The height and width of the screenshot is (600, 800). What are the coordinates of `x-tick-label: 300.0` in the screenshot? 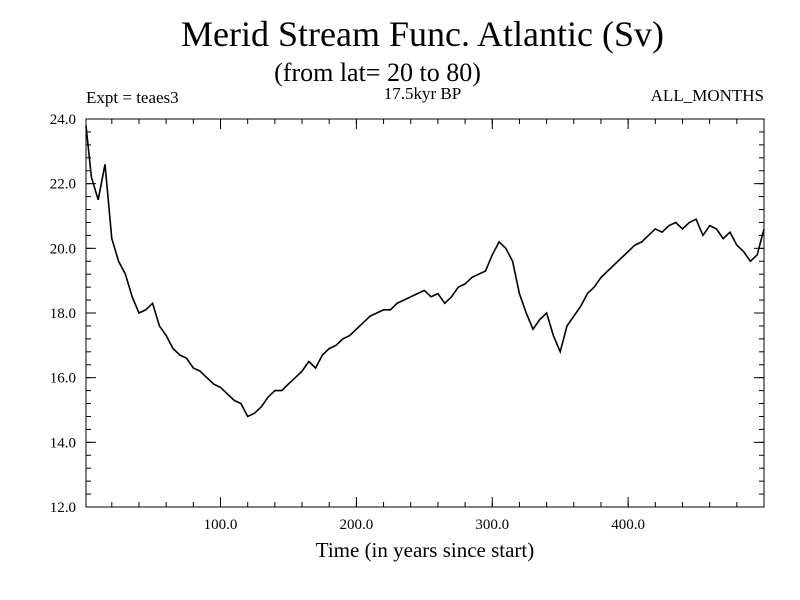 It's located at (492, 525).